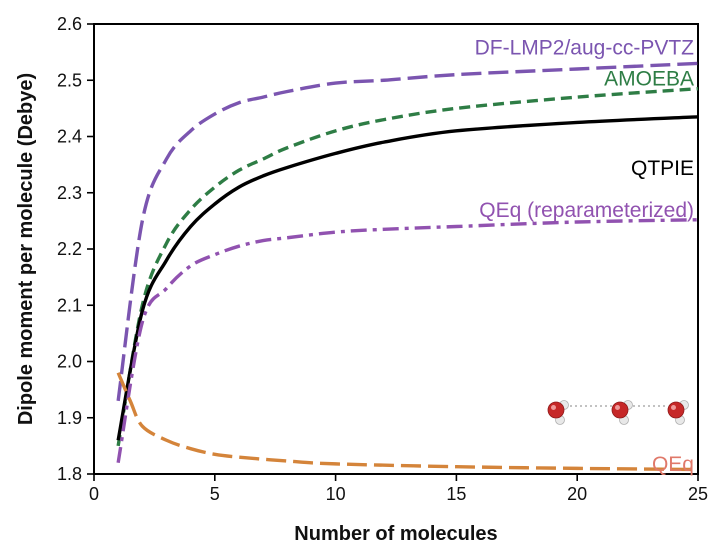 The image size is (720, 560). Describe the element at coordinates (662, 168) in the screenshot. I see `series-label-qtpie: QTPIE` at that location.